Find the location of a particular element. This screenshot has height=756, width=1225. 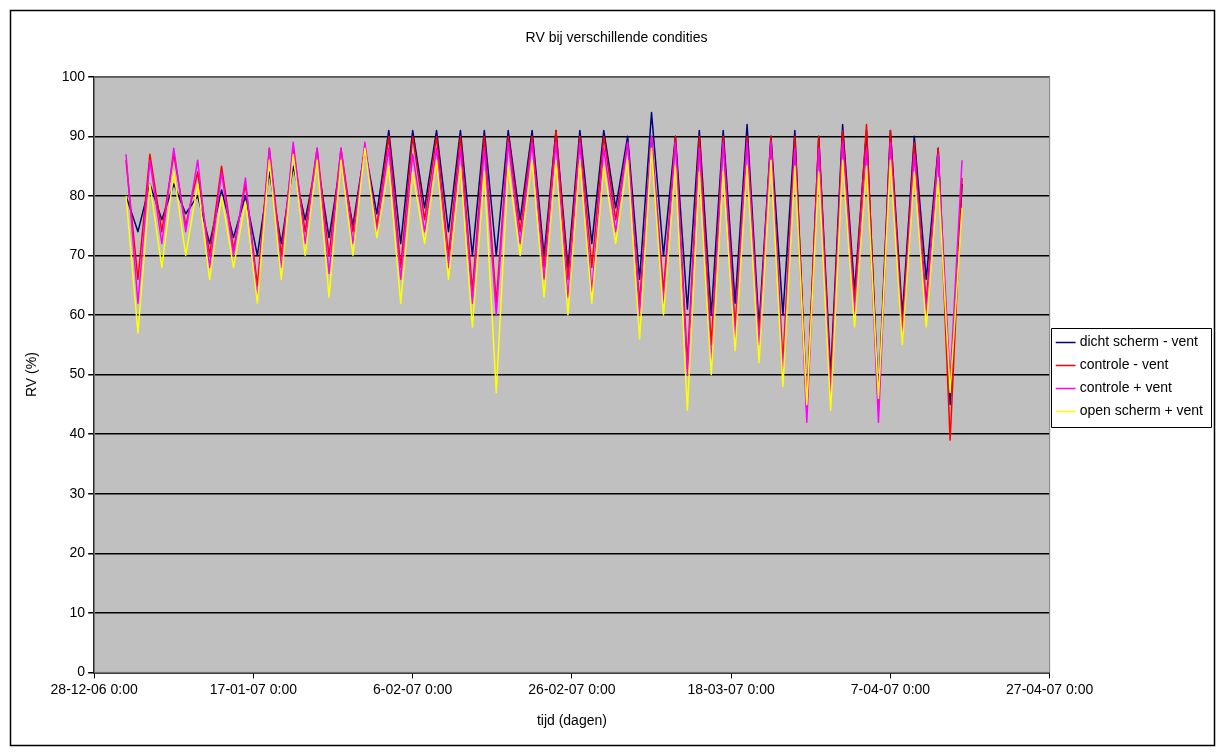

x-tick-label: 27-04-07 0:00 is located at coordinates (1050, 688).